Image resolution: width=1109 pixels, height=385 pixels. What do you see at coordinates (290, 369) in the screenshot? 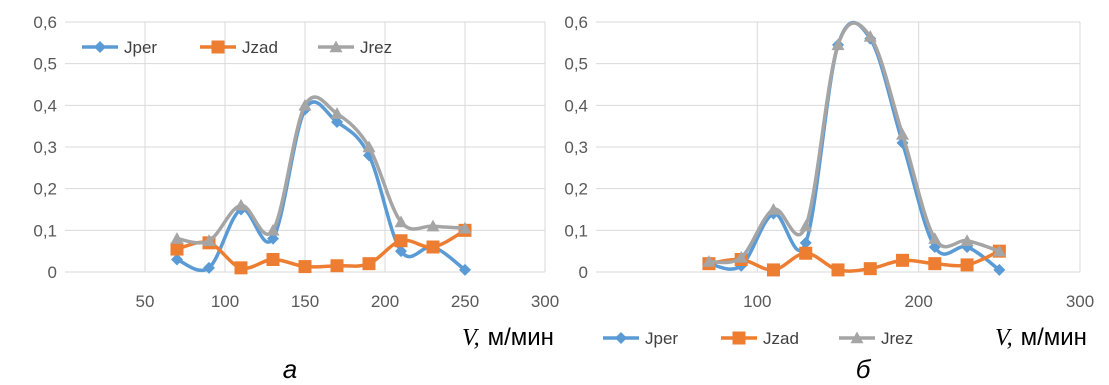
I see `panel-label: а` at bounding box center [290, 369].